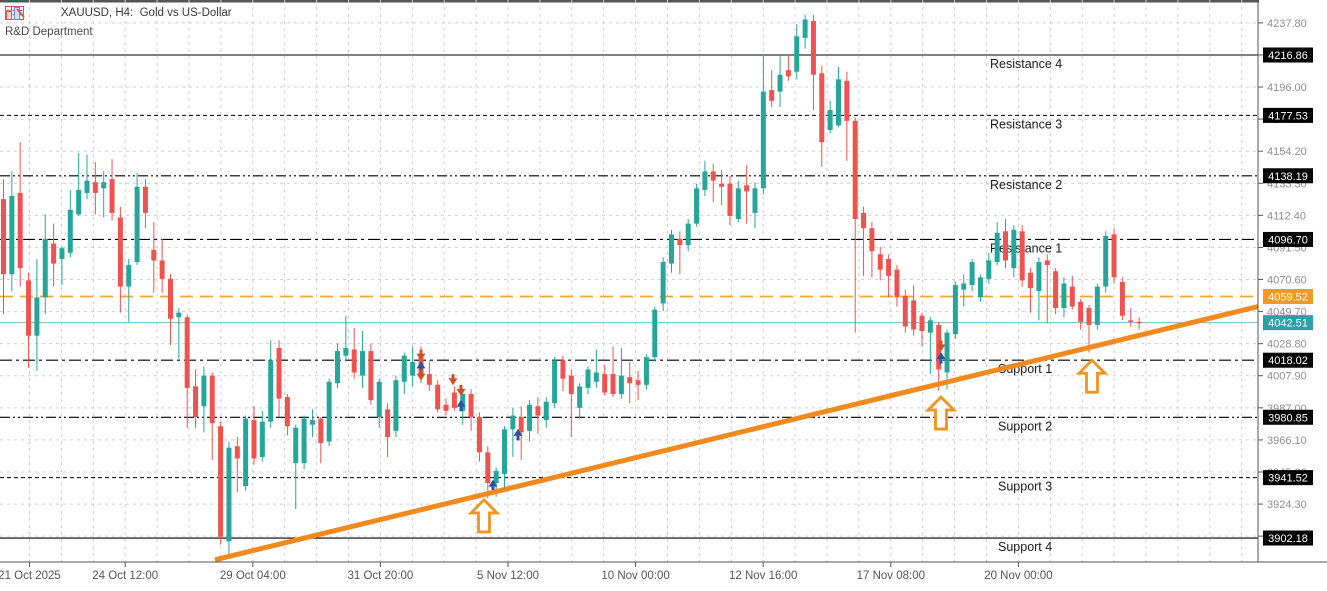  What do you see at coordinates (380, 576) in the screenshot?
I see `time-tick-label: 31 Oct 20:00` at bounding box center [380, 576].